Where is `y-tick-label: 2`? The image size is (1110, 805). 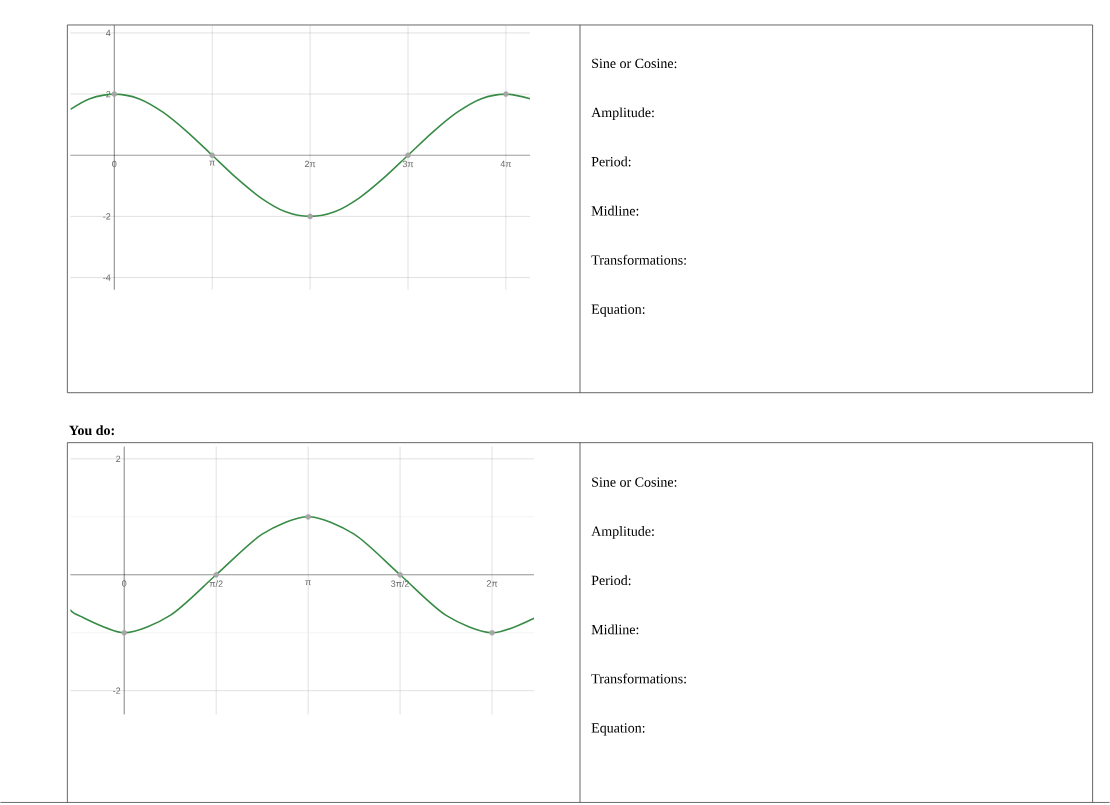 y-tick-label: 2 is located at coordinates (118, 458).